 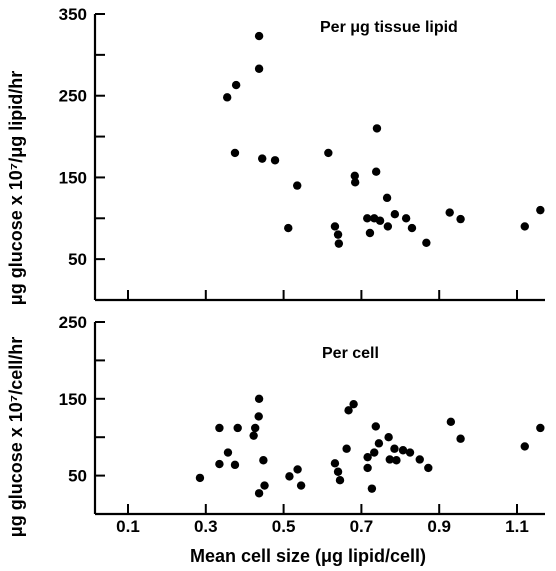 What do you see at coordinates (308, 556) in the screenshot?
I see `x-axis-label: Mean cell size (μg lipid/cell)` at bounding box center [308, 556].